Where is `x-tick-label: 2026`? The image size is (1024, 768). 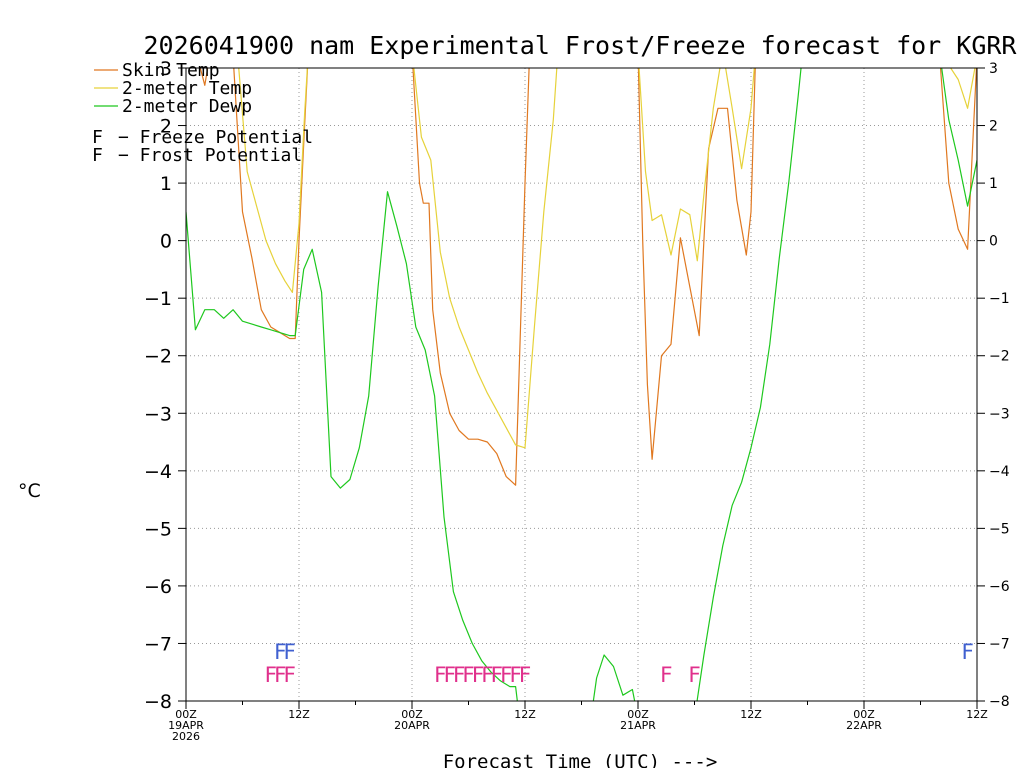
x-tick-label: 2026 is located at coordinates (186, 736).